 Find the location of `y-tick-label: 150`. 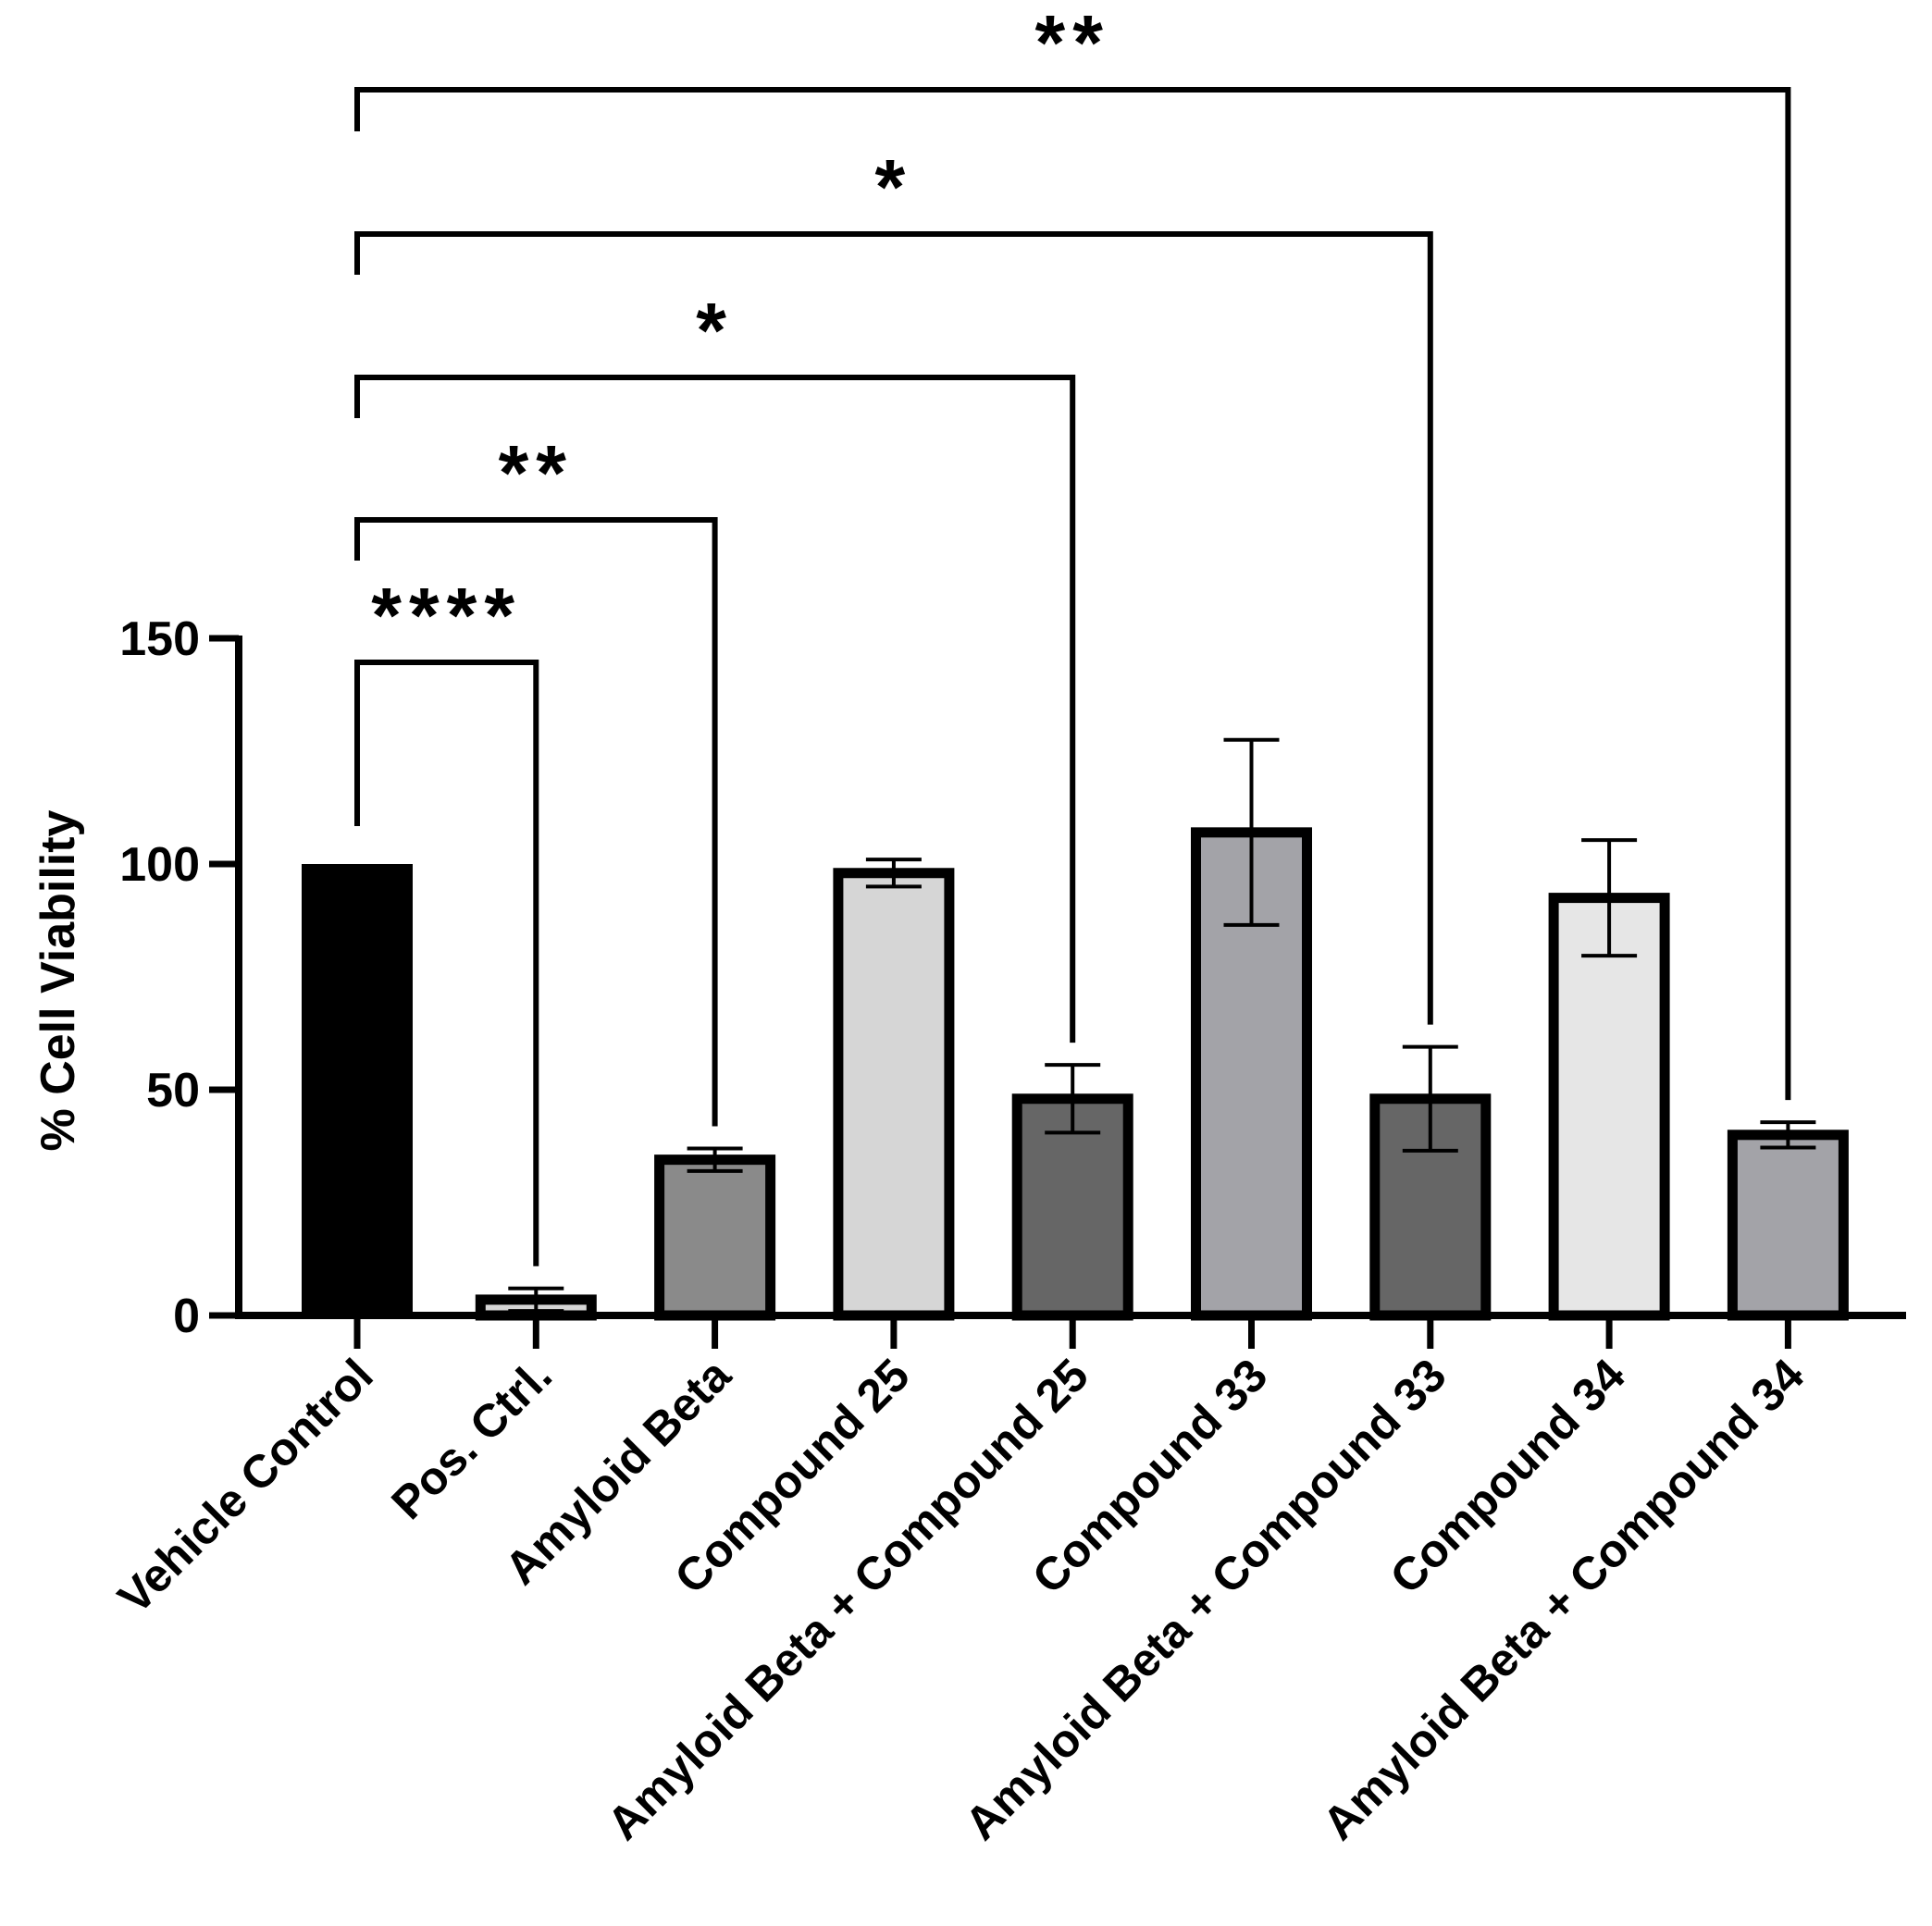

y-tick-label: 150 is located at coordinates (159, 639).